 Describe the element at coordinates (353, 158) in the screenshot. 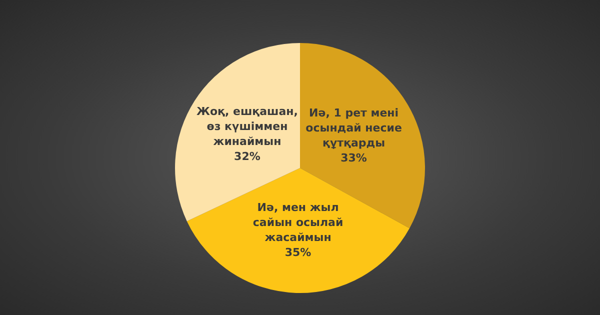

I see `data-label: 33%` at that location.